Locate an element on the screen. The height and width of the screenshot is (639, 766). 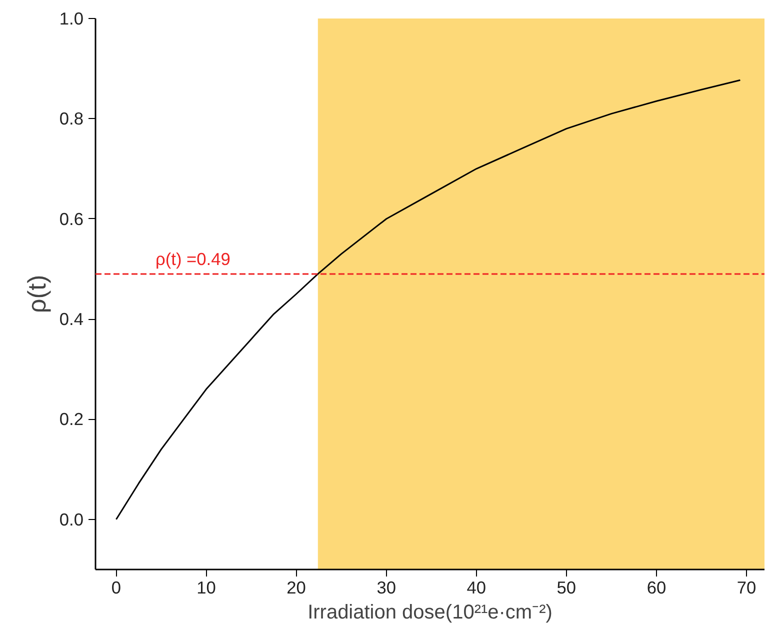
x-tick-label: 50 is located at coordinates (566, 588).